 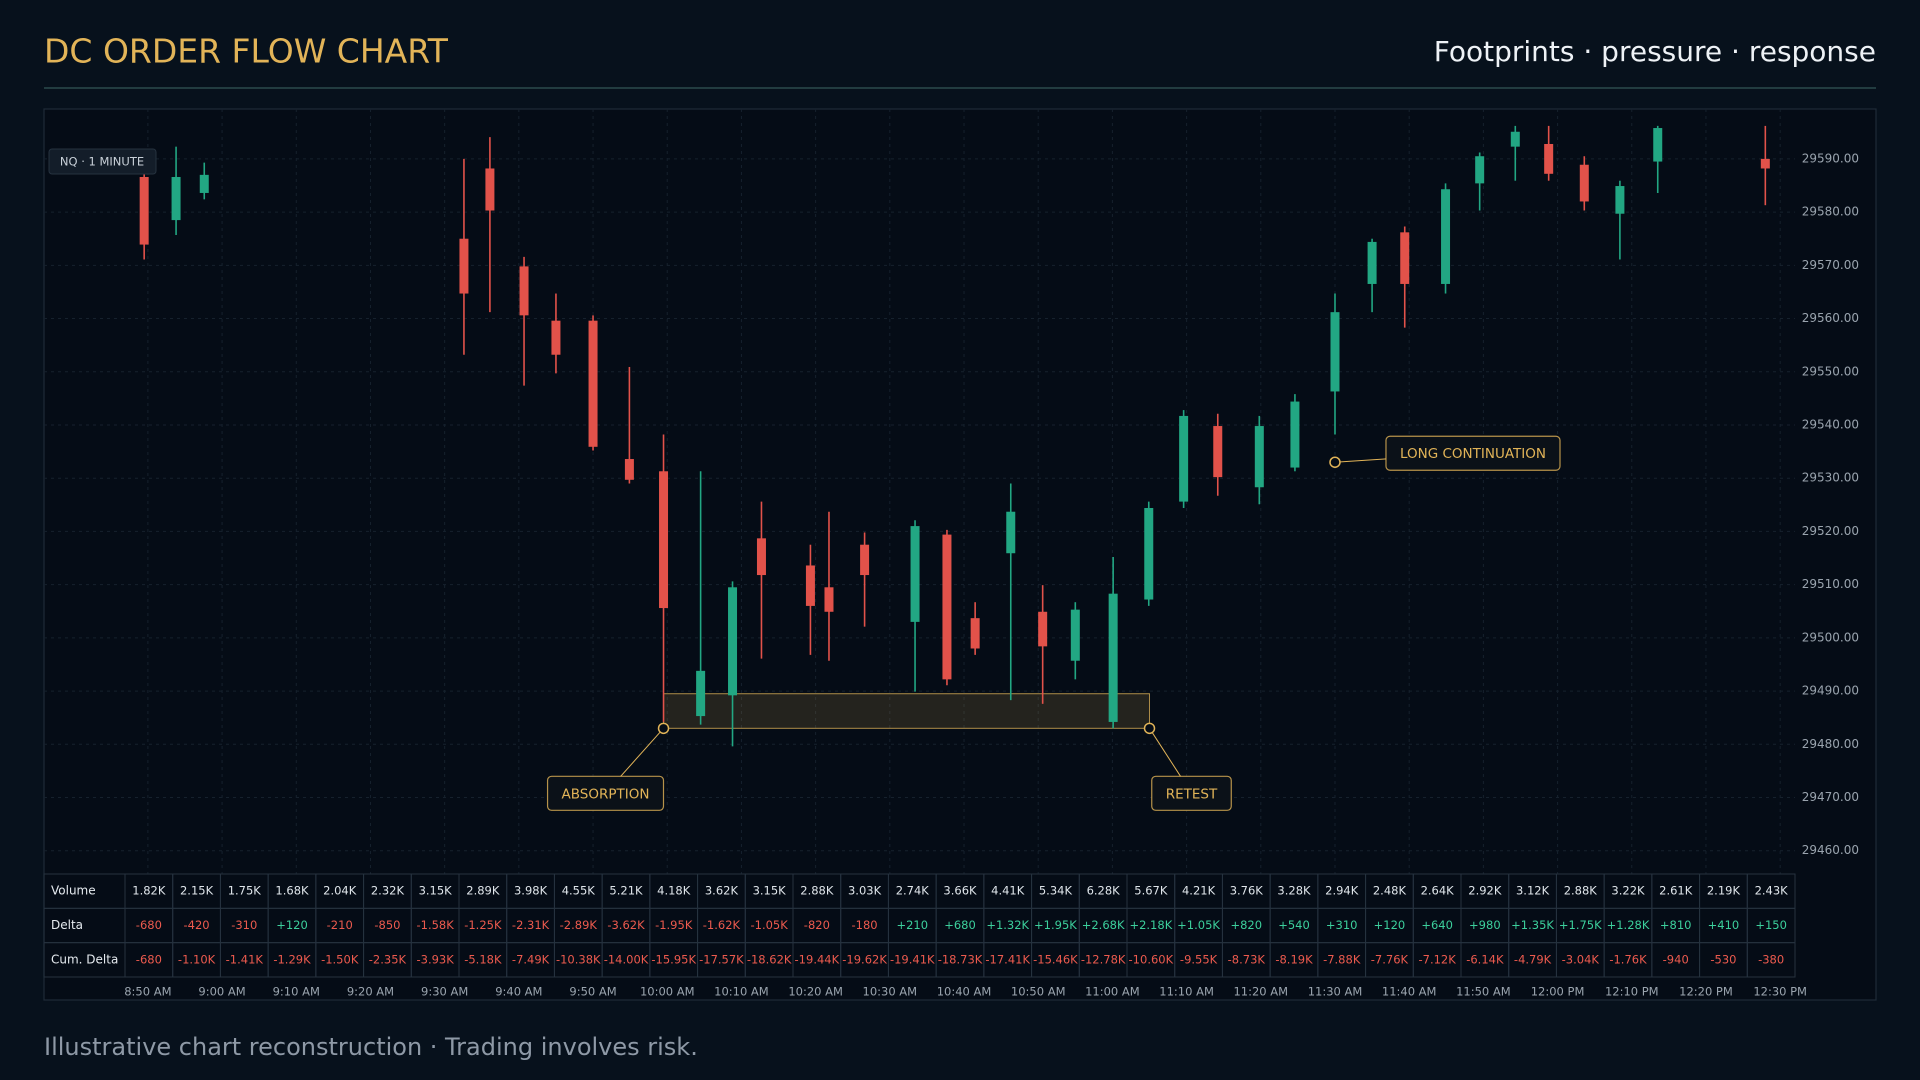 I want to click on table-value: 3.28K, so click(x=1294, y=891).